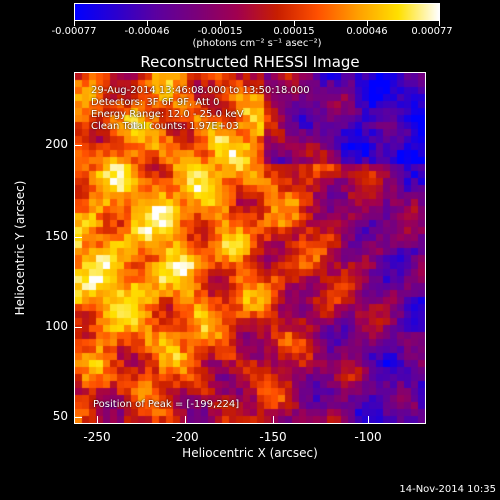 The image size is (500, 500). I want to click on plot-timestamp: 14-Nov-2014 10:35, so click(447, 489).